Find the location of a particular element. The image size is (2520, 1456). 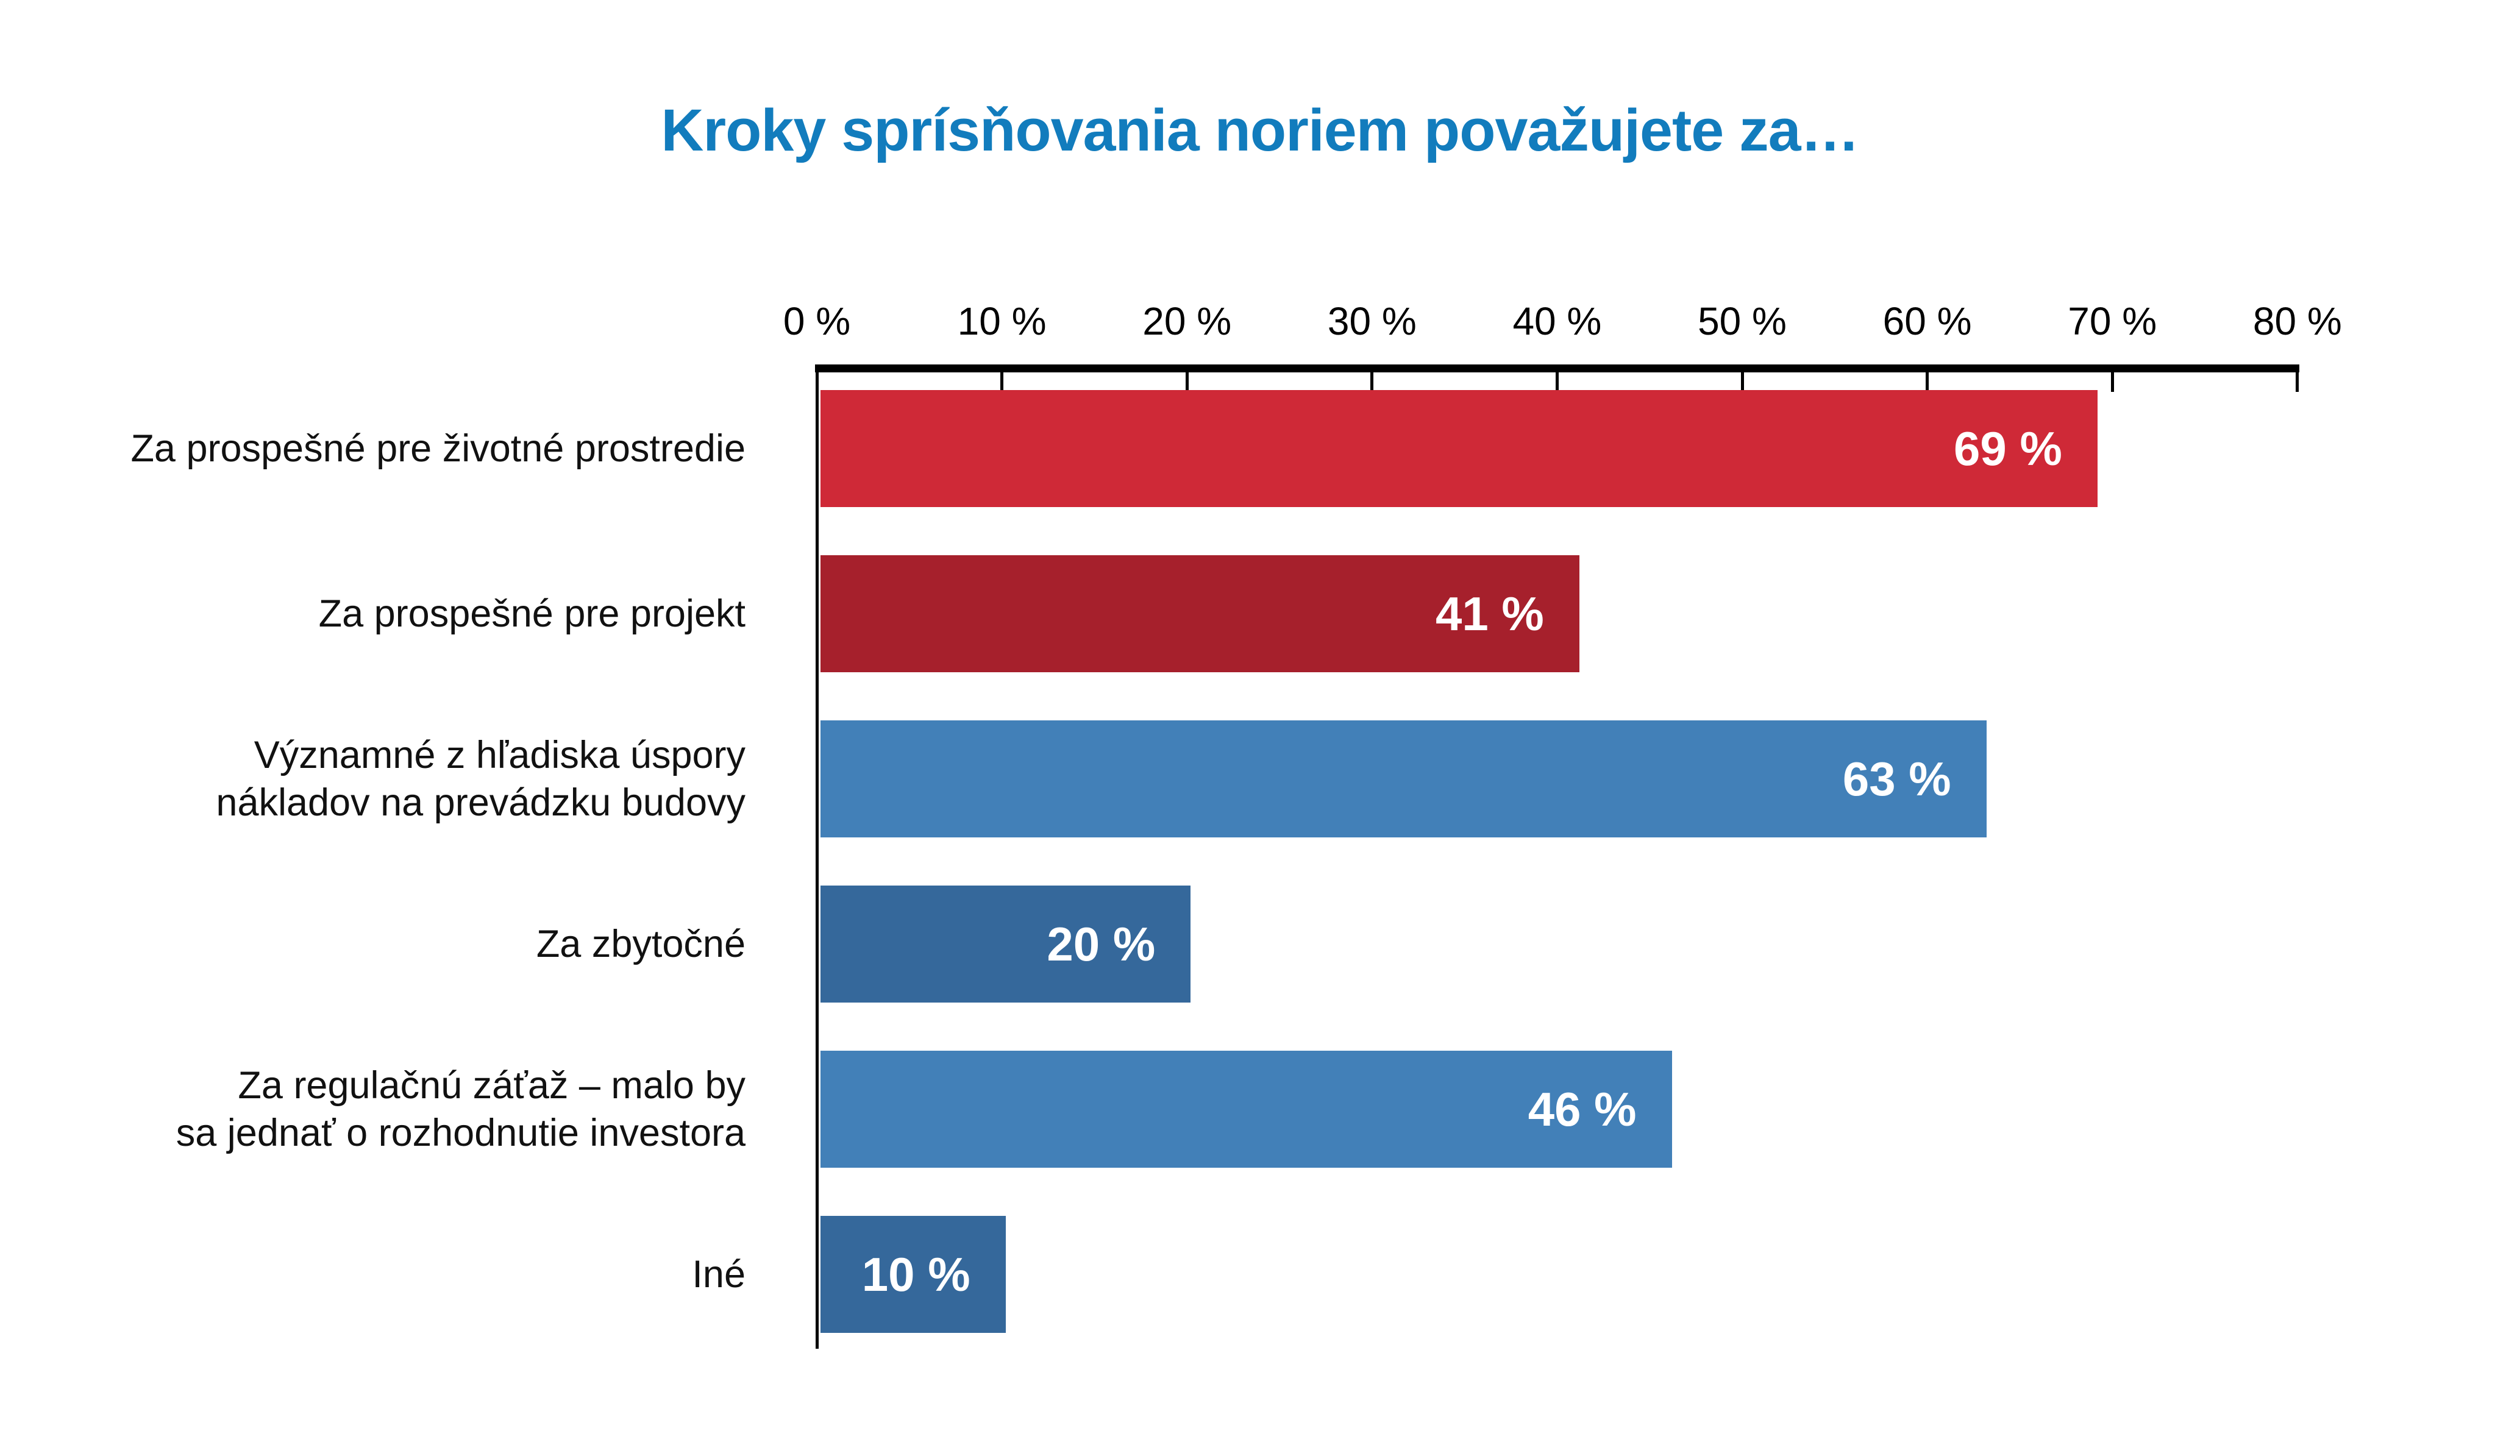

bar: 41 % is located at coordinates (1199, 613).